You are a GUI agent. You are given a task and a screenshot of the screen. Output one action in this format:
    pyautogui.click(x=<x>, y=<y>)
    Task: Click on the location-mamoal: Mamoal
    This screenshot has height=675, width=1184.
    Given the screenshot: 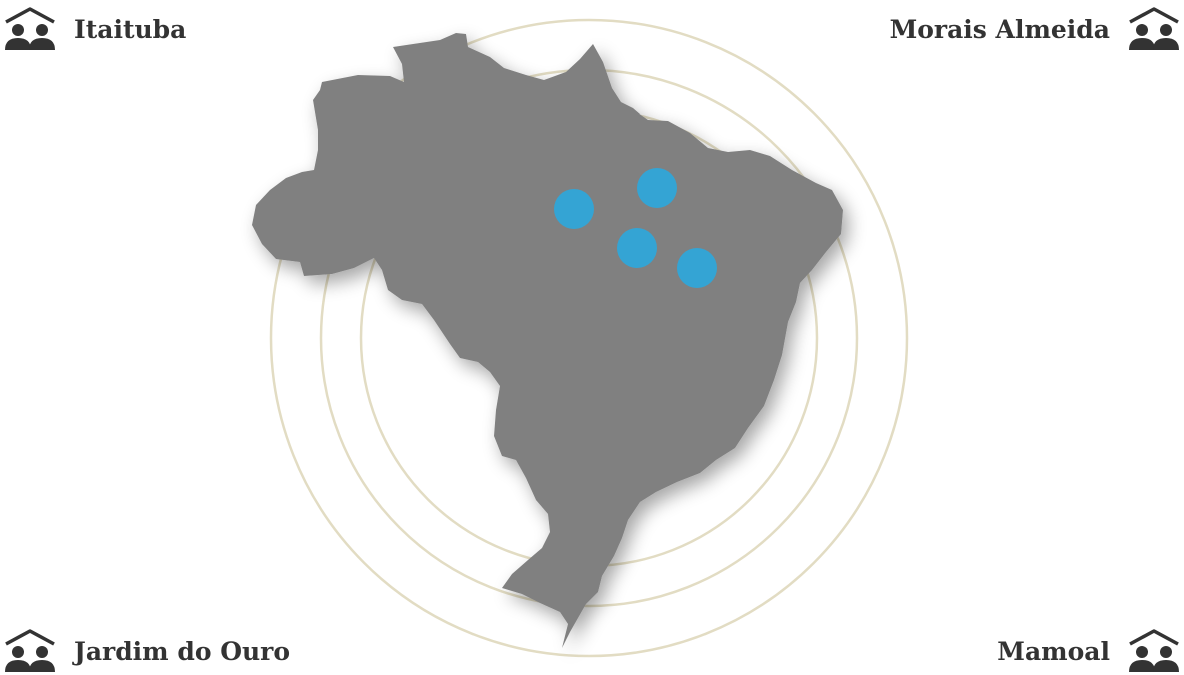 What is the action you would take?
    pyautogui.click(x=1088, y=651)
    